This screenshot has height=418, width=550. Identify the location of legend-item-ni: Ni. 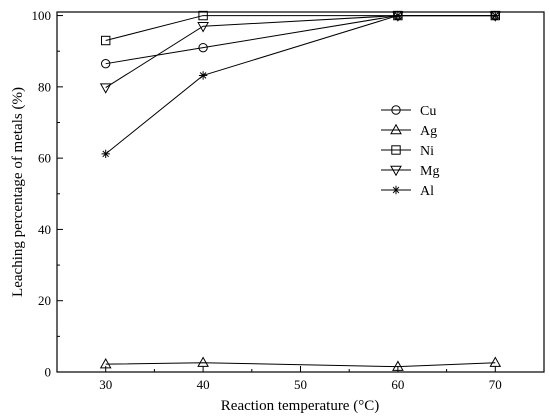
(407, 151).